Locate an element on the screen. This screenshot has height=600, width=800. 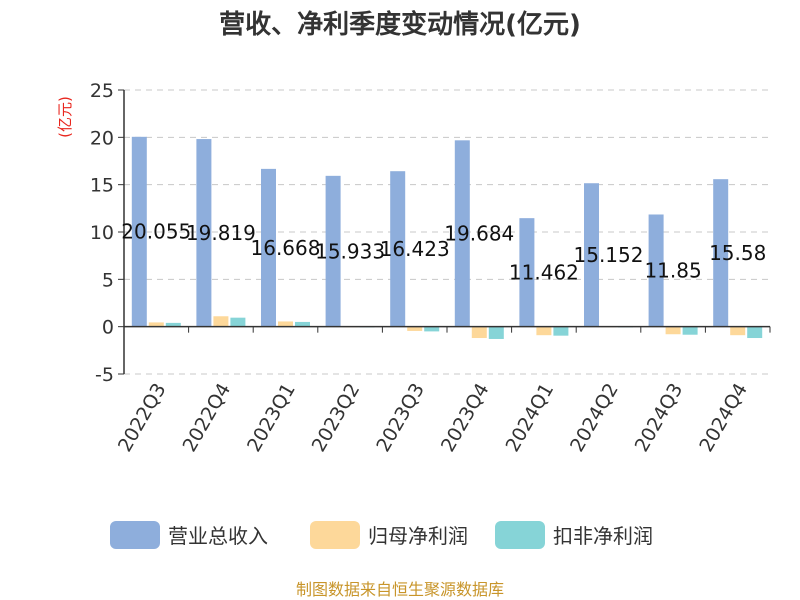
legend-label-1: 归母净利润 is located at coordinates (418, 536).